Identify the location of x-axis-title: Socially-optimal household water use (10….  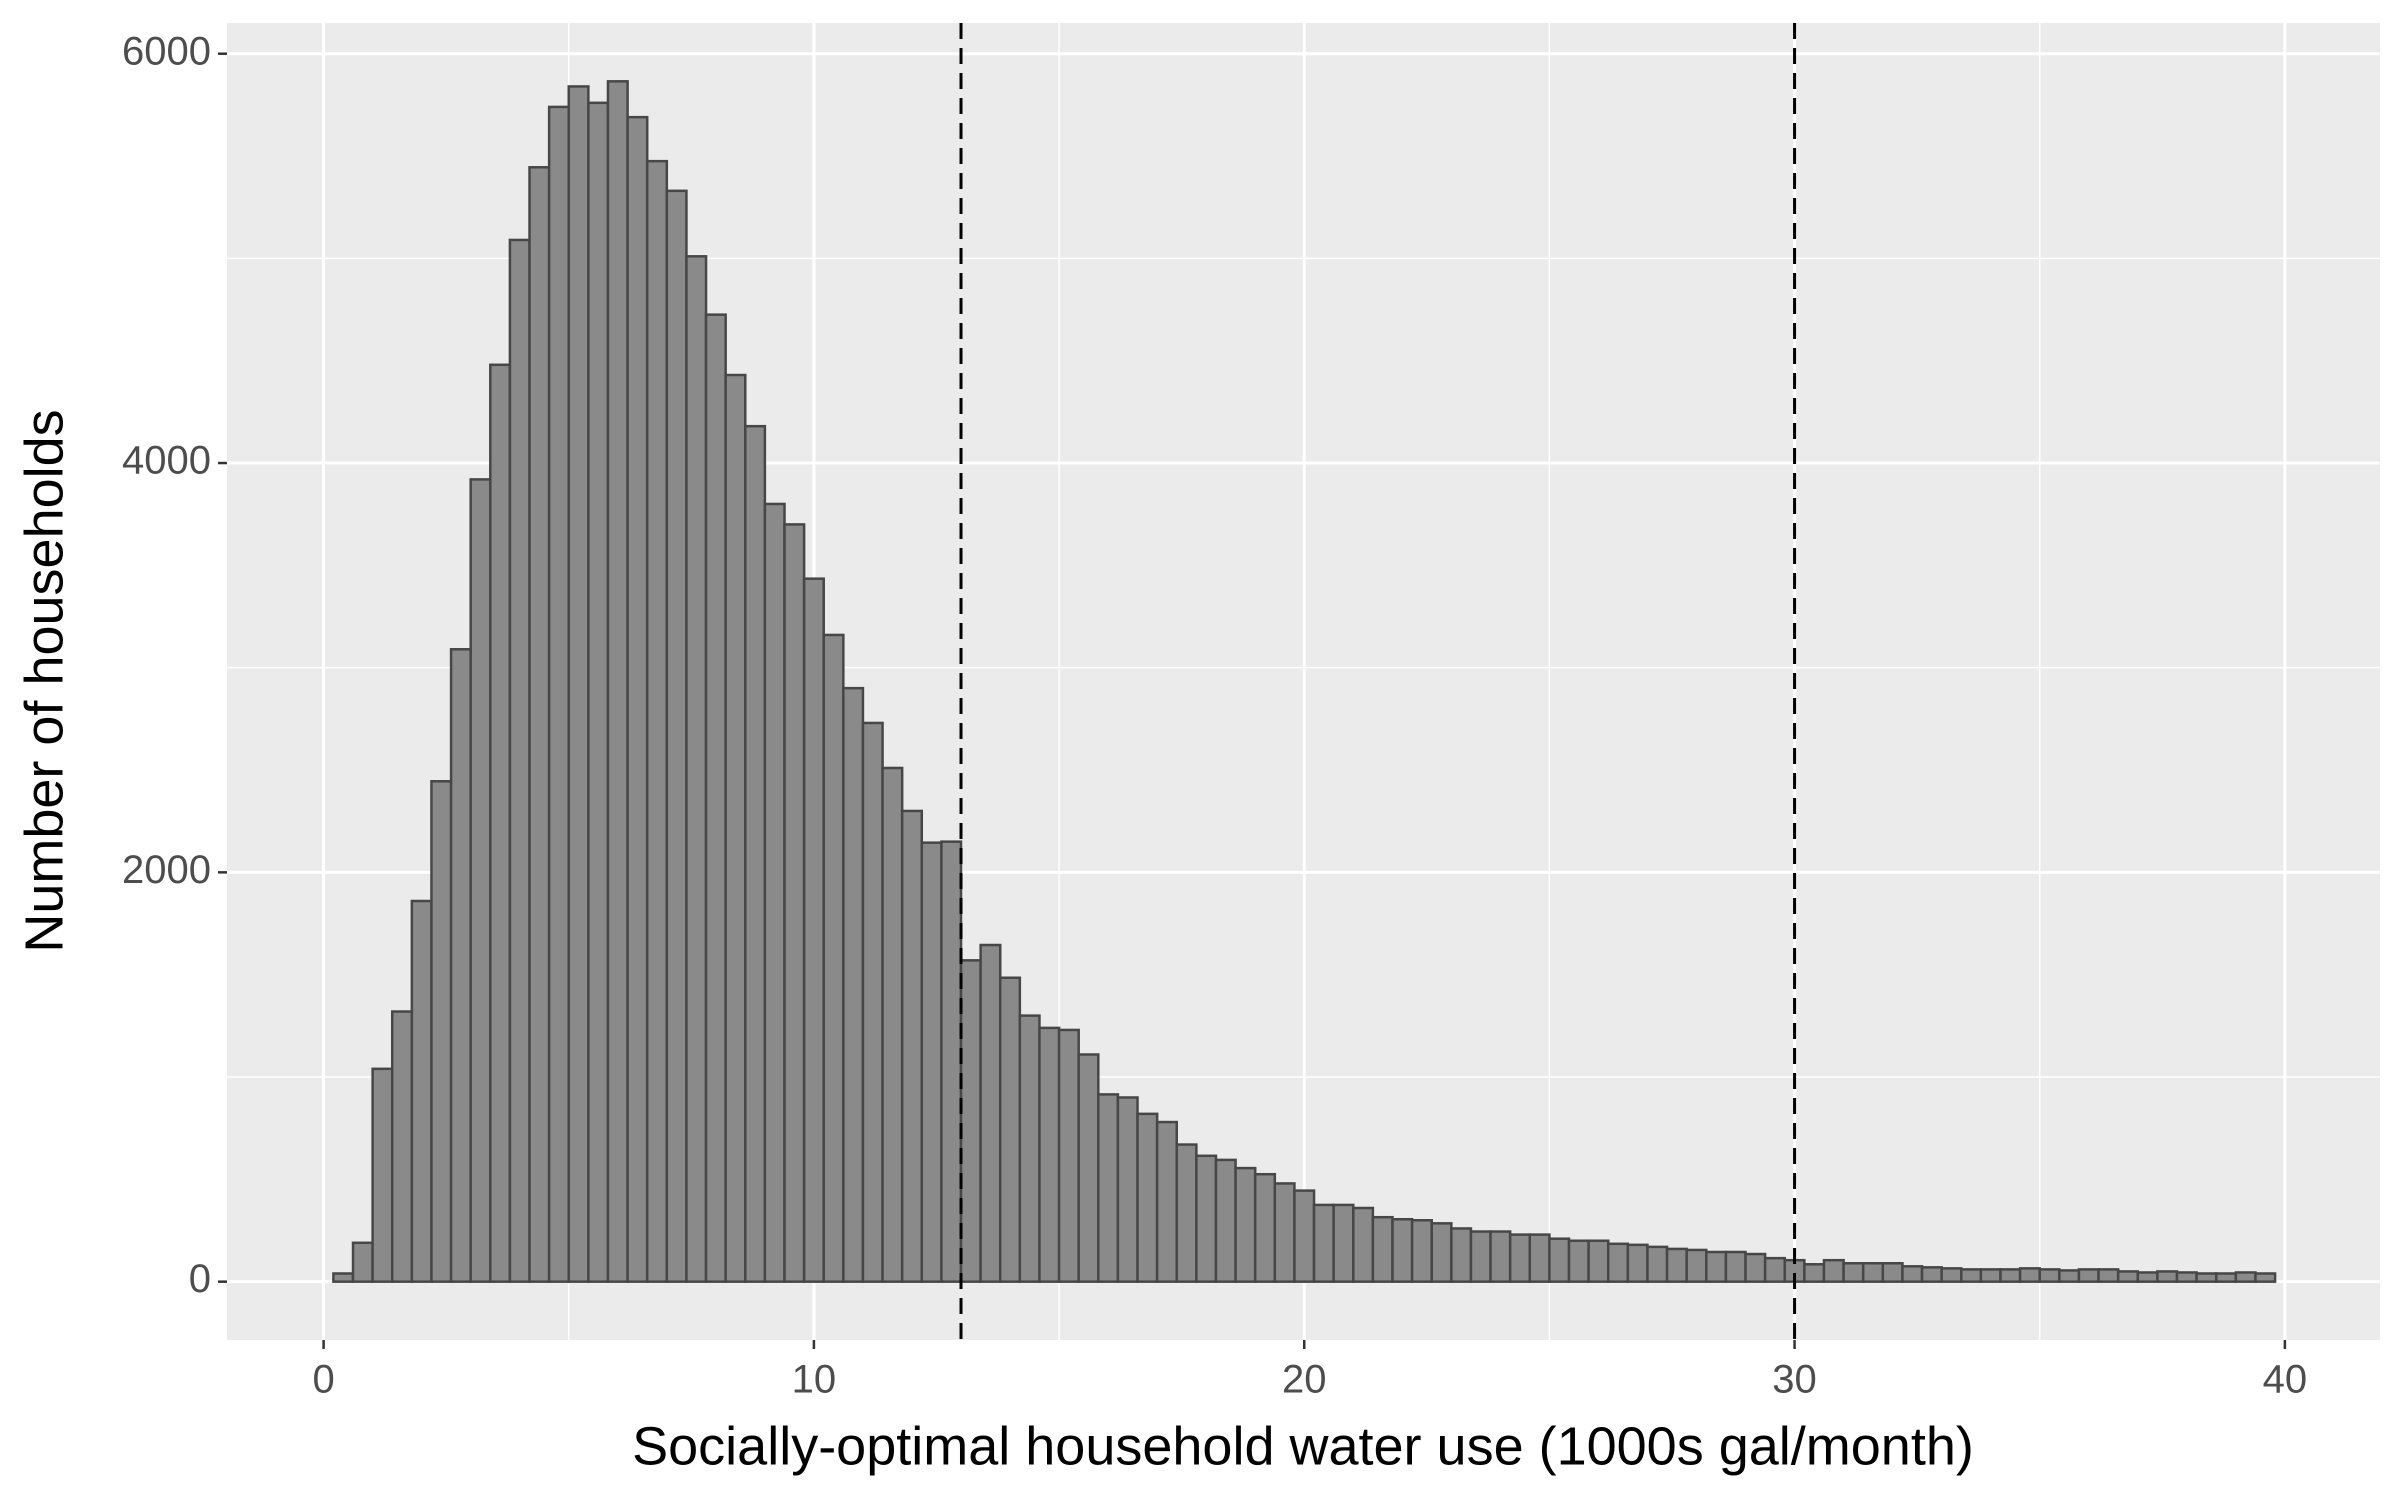
(1303, 1446).